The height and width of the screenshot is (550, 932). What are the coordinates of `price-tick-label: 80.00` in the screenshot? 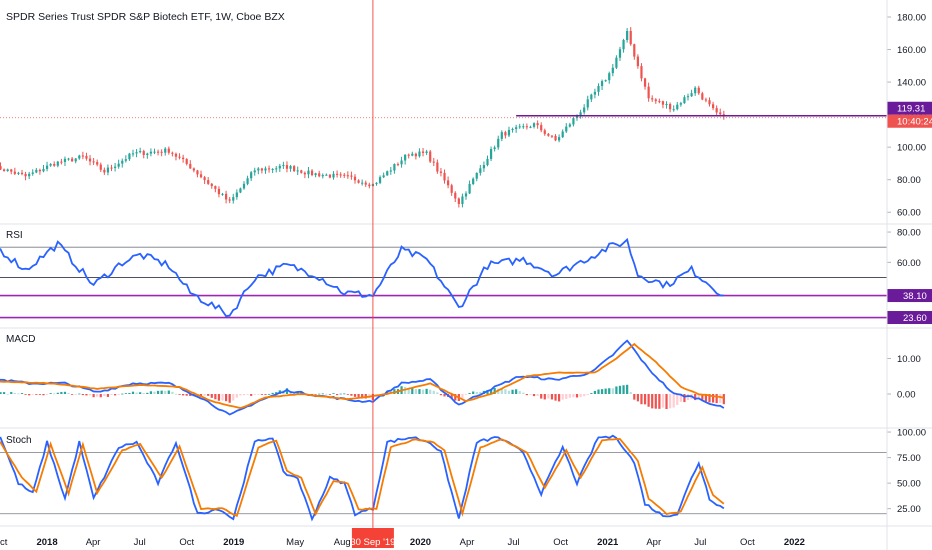 It's located at (909, 180).